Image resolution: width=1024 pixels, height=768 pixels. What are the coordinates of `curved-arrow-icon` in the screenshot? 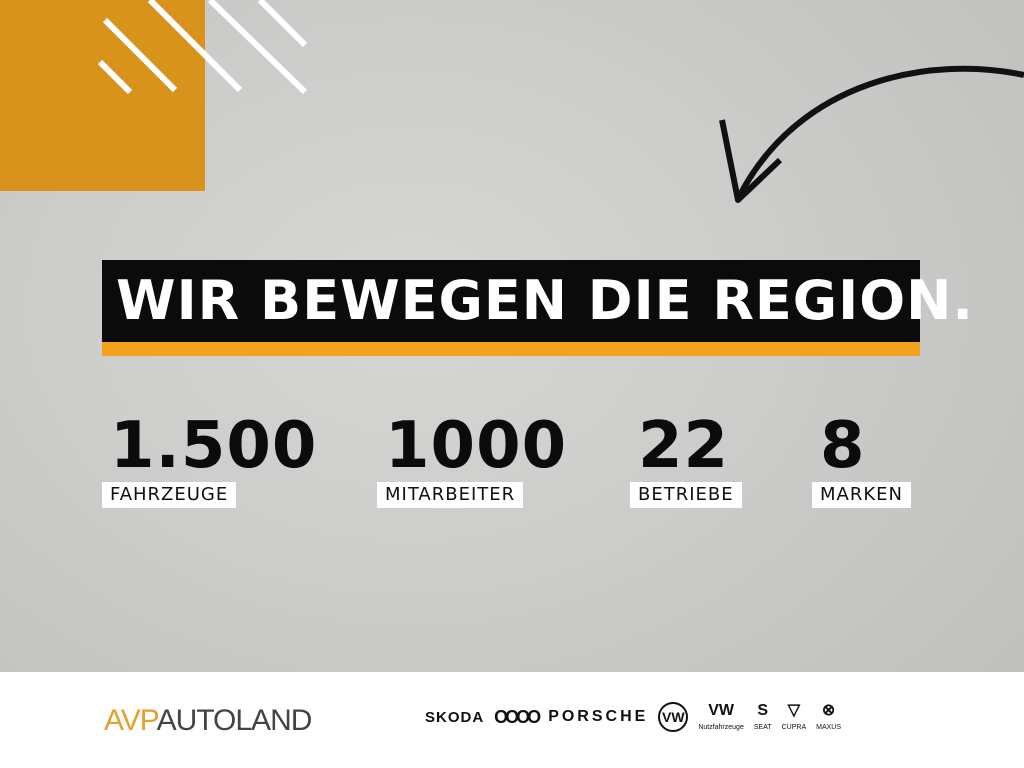 It's located at (871, 134).